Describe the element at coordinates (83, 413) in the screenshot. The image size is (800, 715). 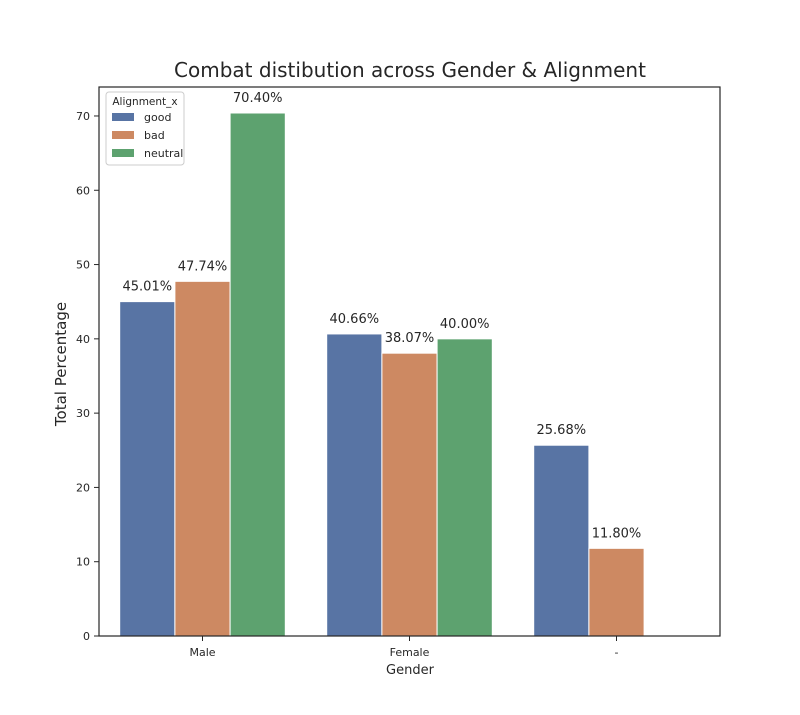
I see `y-tick-label: 30` at that location.